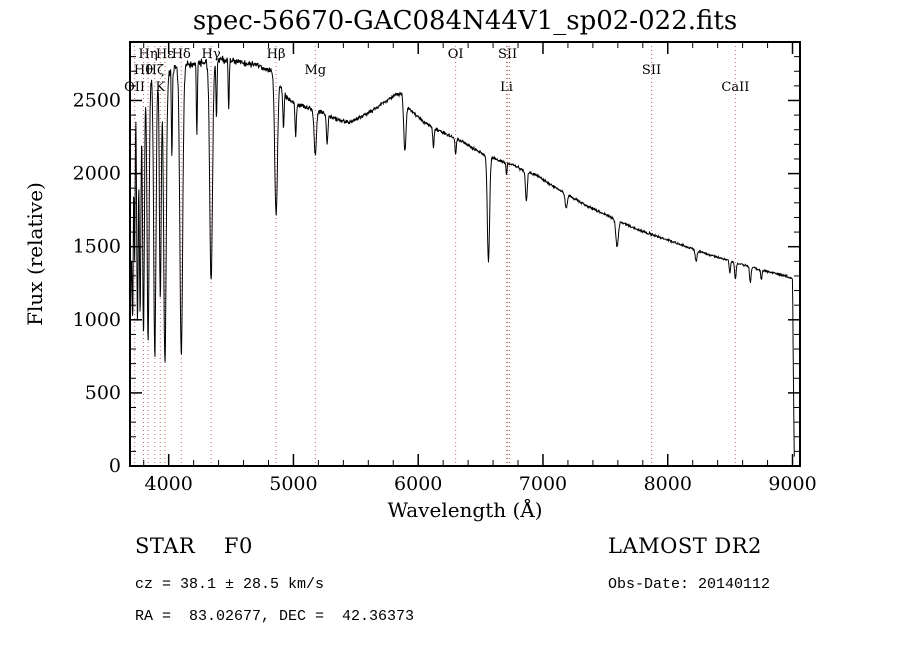  What do you see at coordinates (230, 584) in the screenshot?
I see `cz-value-label: cz = 38.1 ± 28.5 km/s` at bounding box center [230, 584].